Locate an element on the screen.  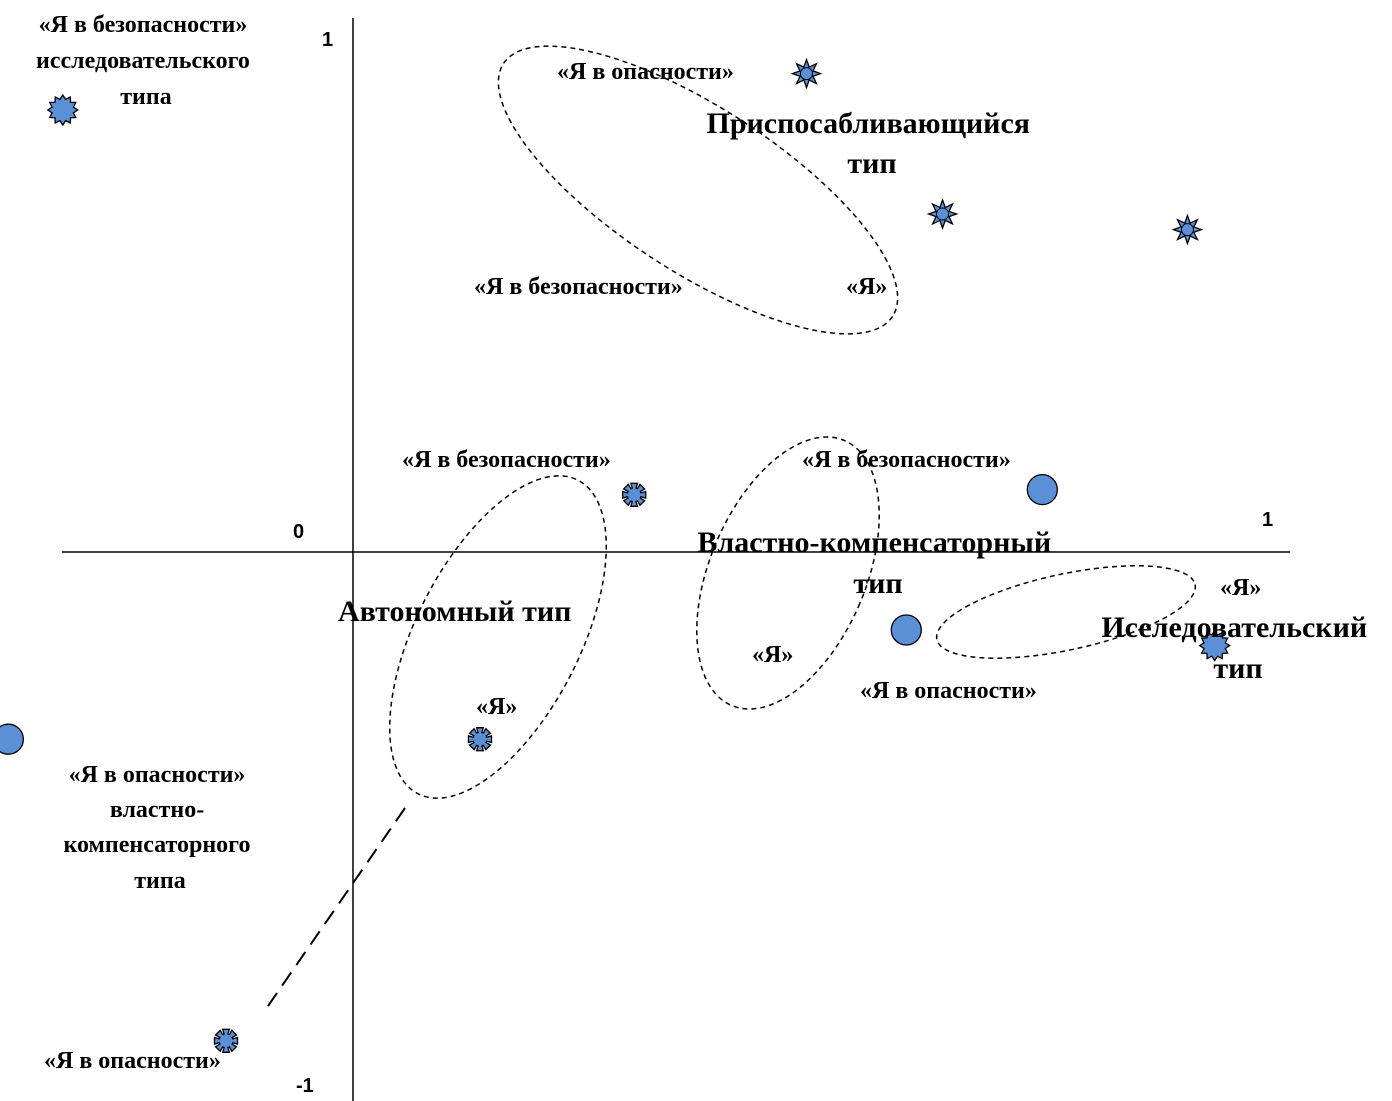
outlier-link is located at coordinates (336, 907).